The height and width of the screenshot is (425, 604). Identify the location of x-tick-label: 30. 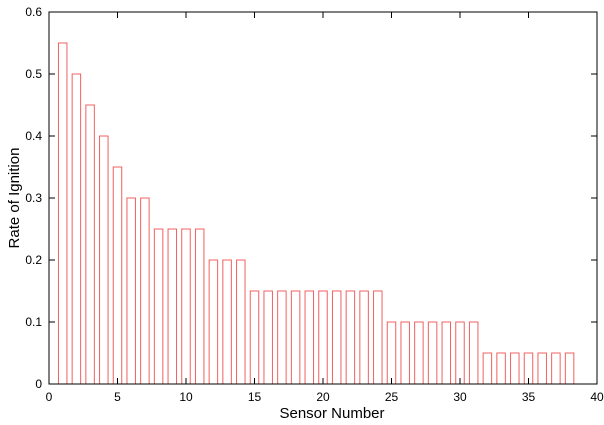
(460, 397).